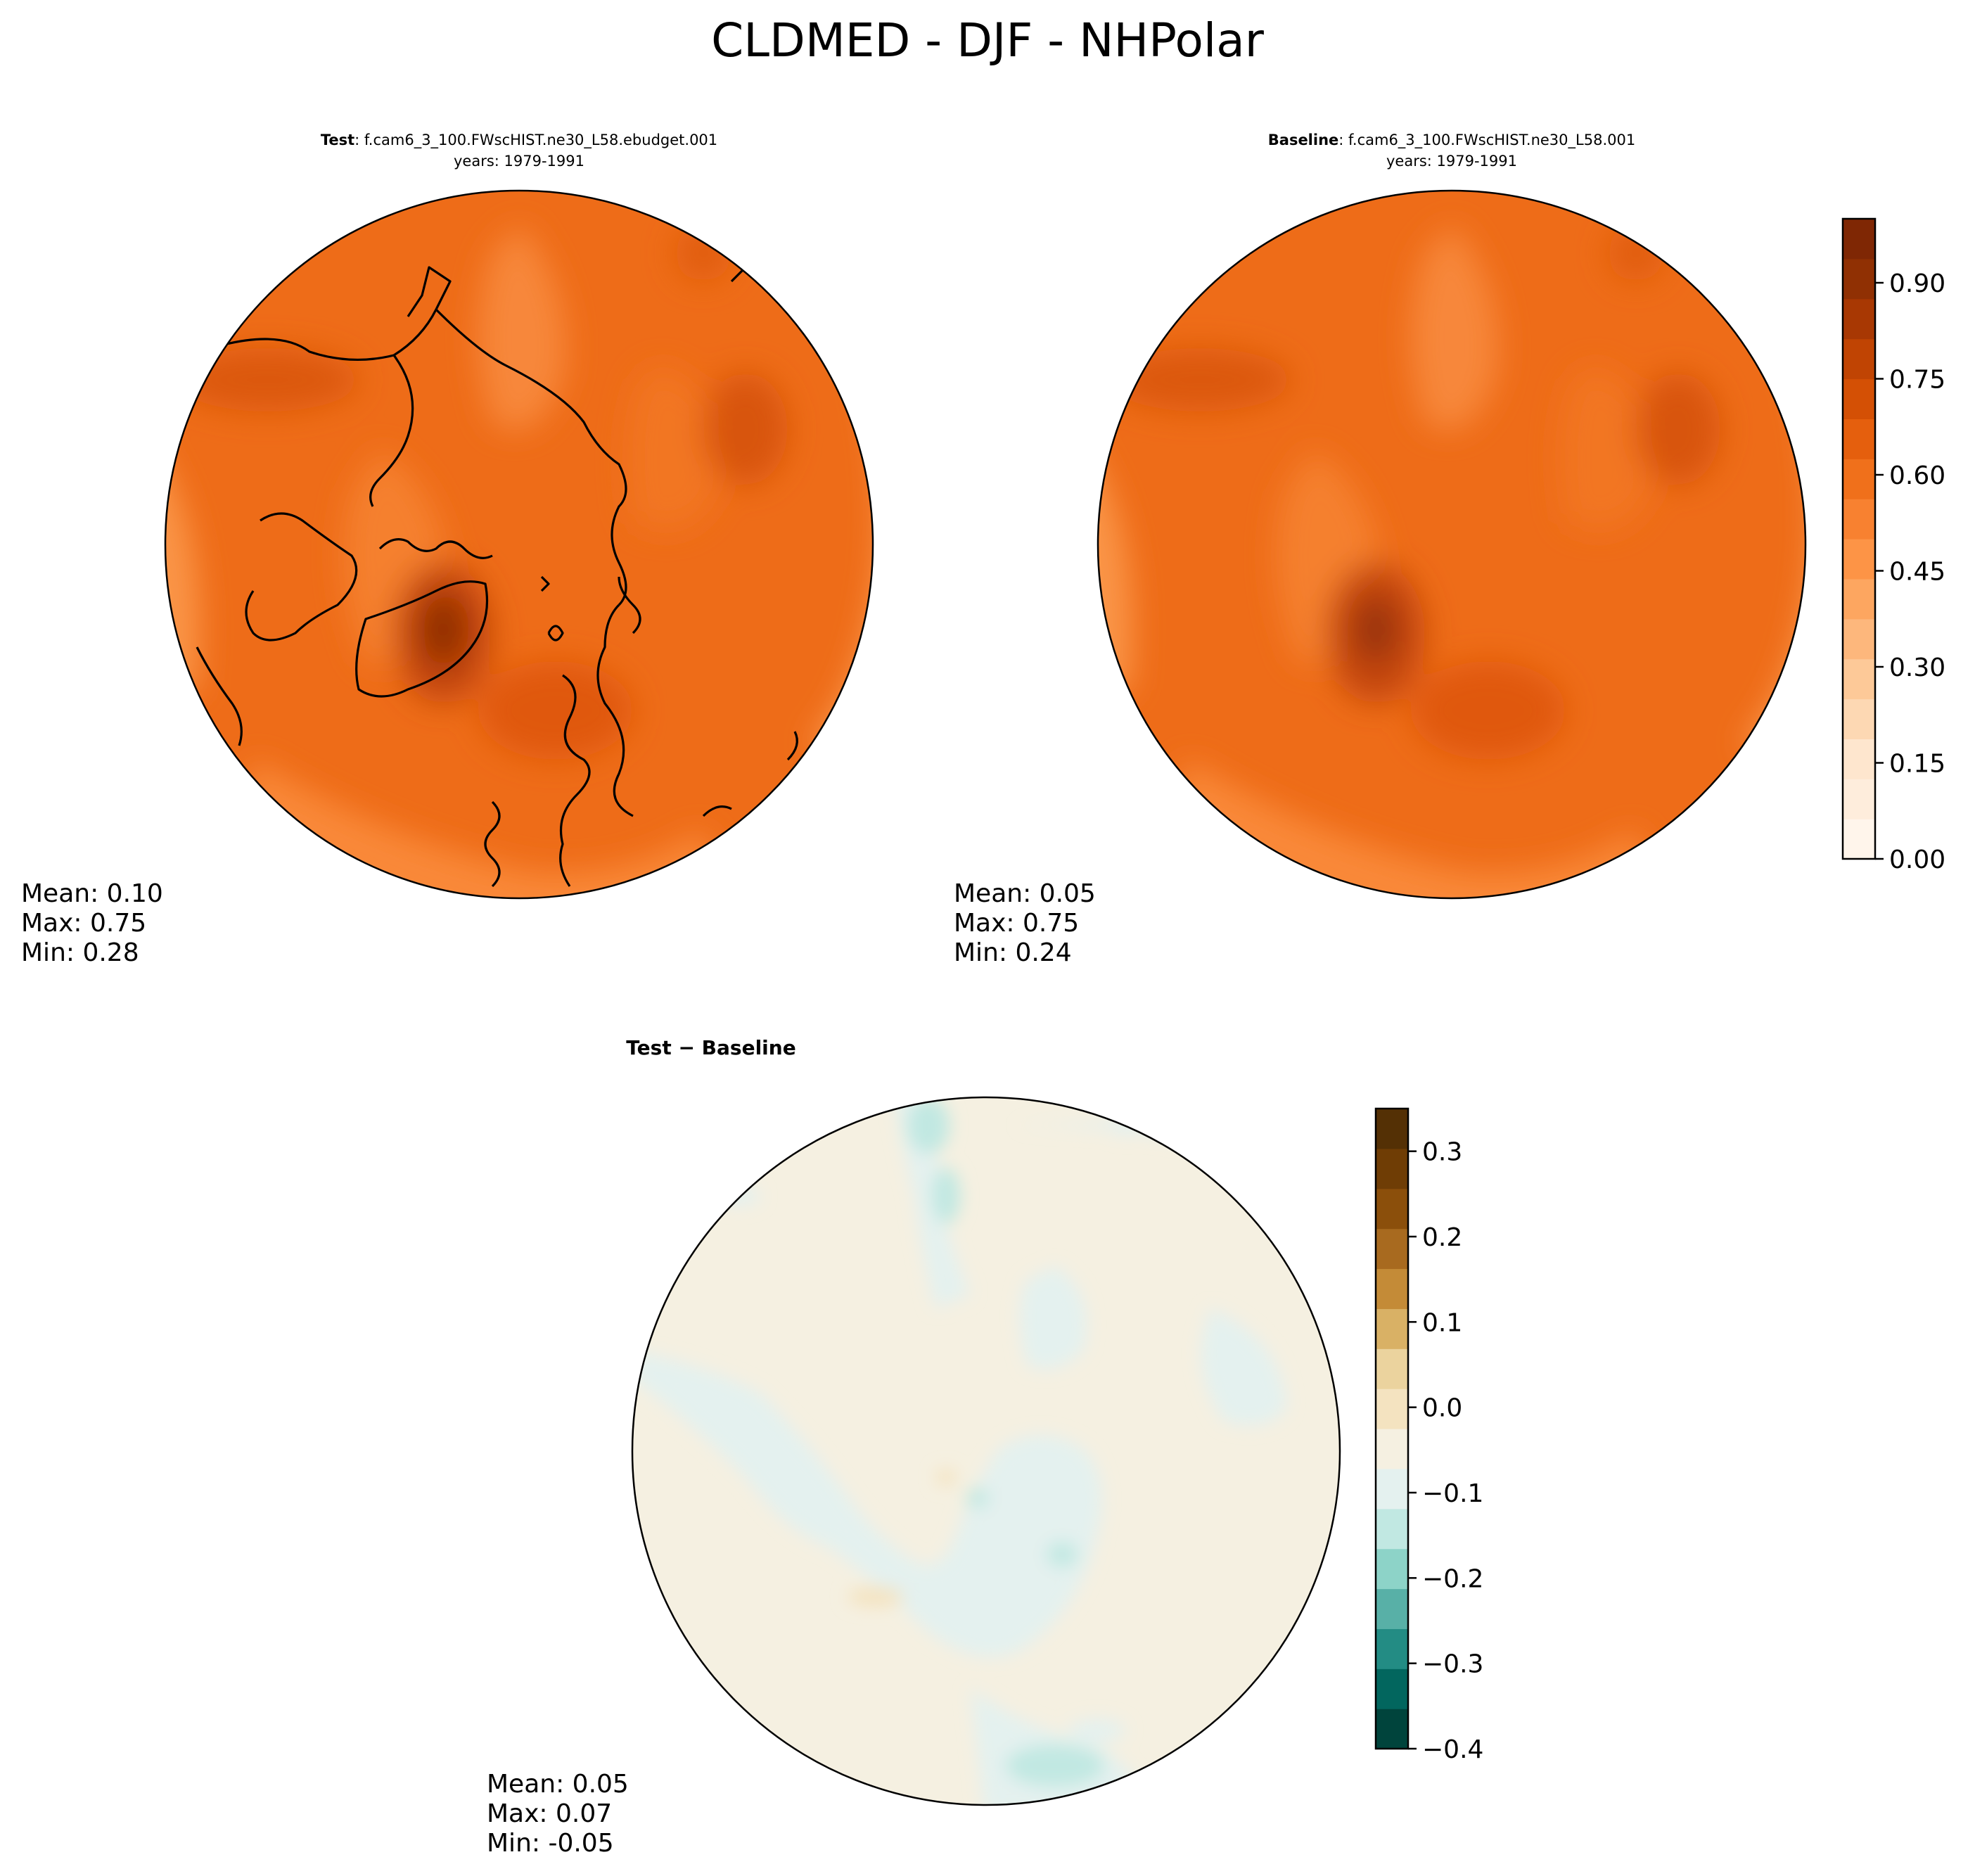  I want to click on baseline-years: years: 1979-1991, so click(1451, 161).